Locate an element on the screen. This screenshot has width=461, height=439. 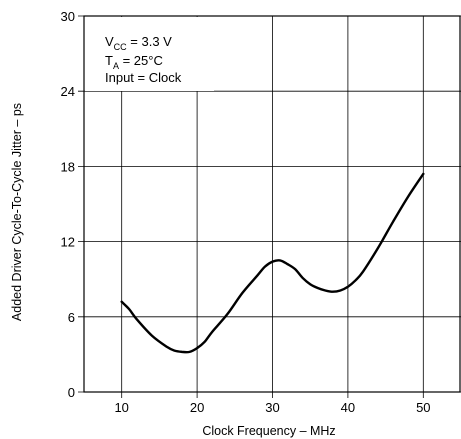
x-tick-label: 30 is located at coordinates (272, 407).